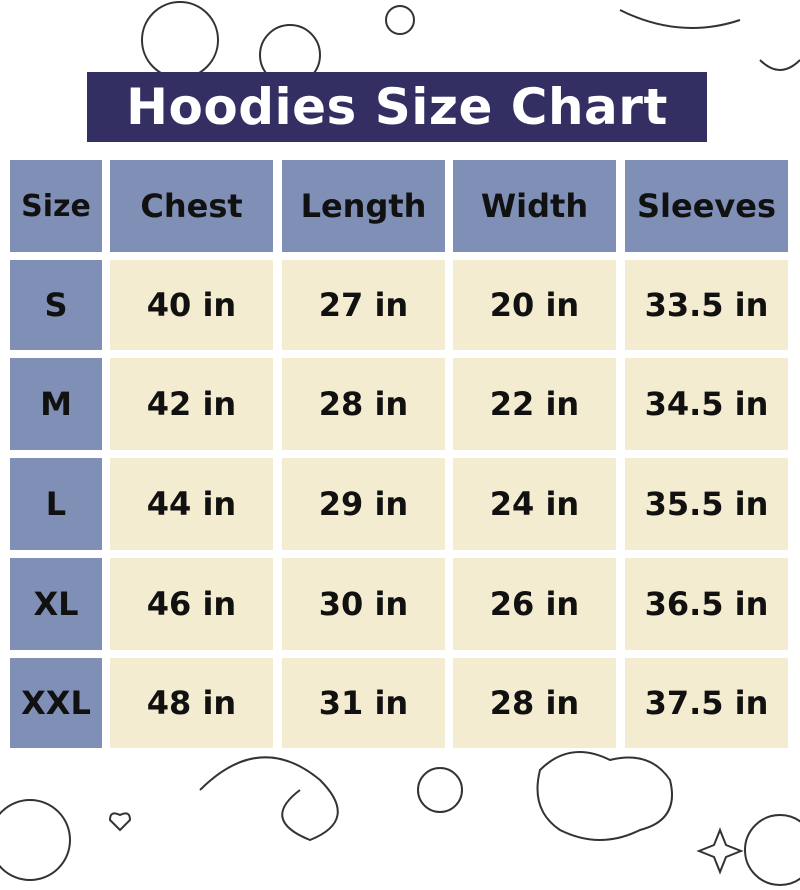  Describe the element at coordinates (191, 504) in the screenshot. I see `table-cell: 44 in` at that location.